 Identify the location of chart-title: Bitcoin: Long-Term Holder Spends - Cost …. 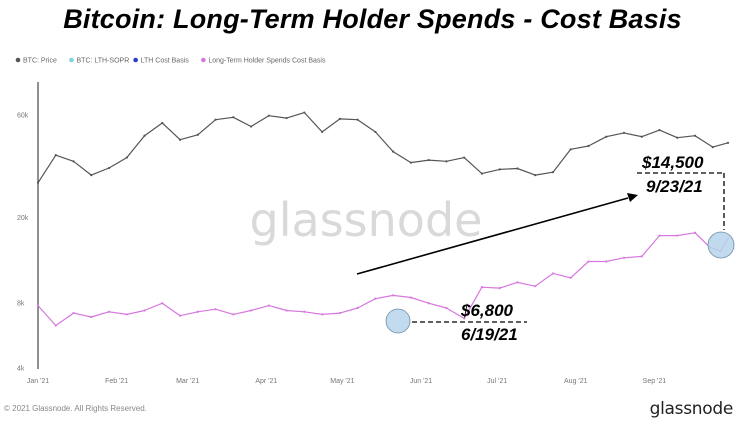
(372, 19).